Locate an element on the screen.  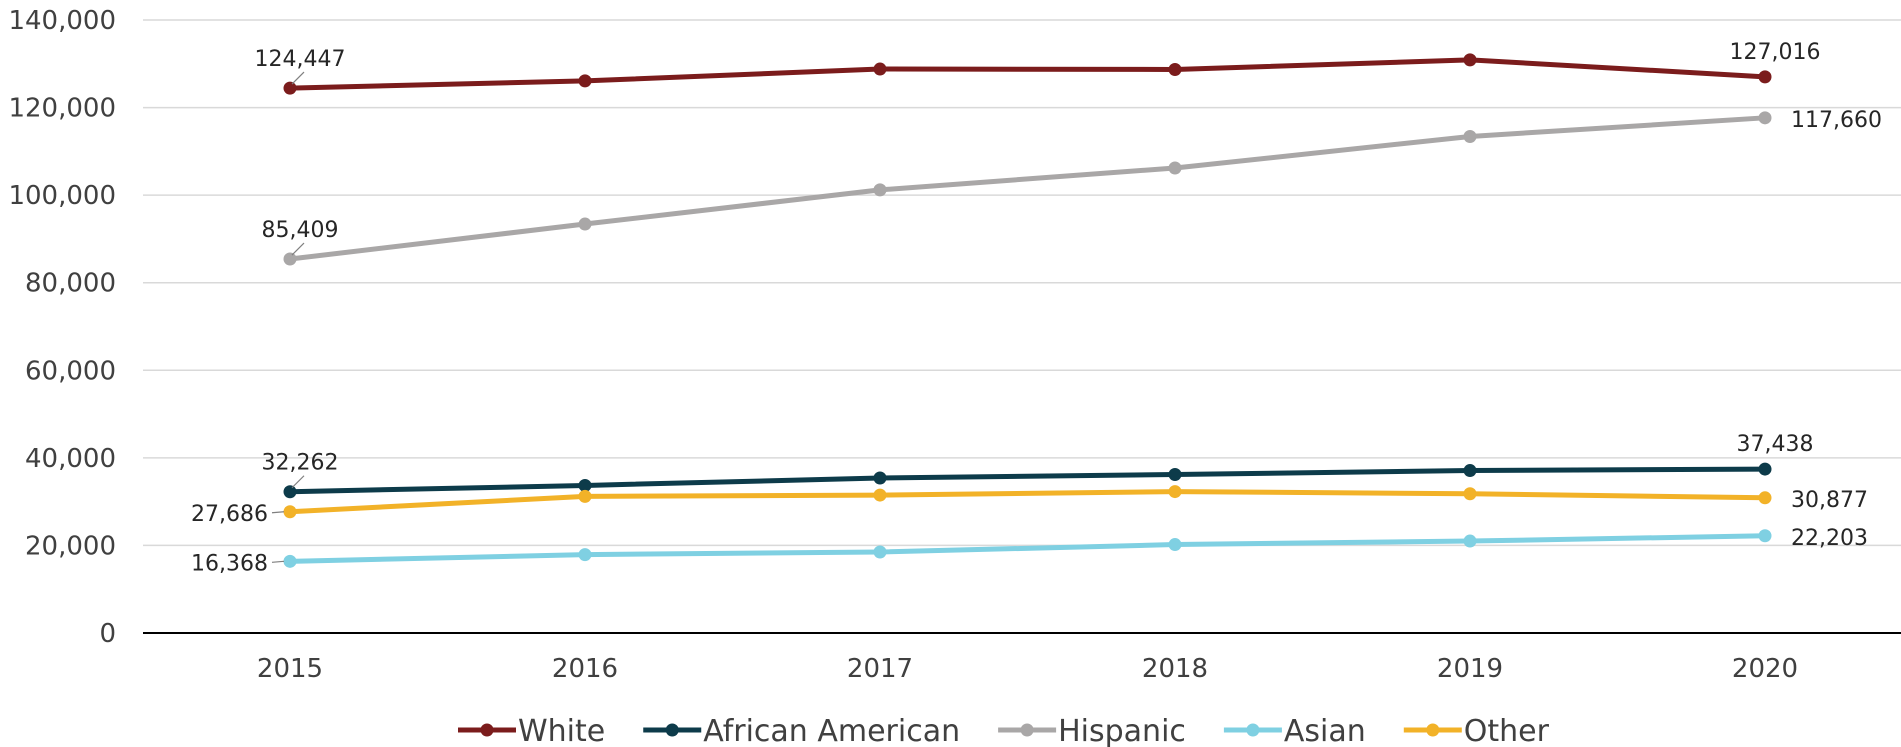
legend-item: Other is located at coordinates (1476, 730).